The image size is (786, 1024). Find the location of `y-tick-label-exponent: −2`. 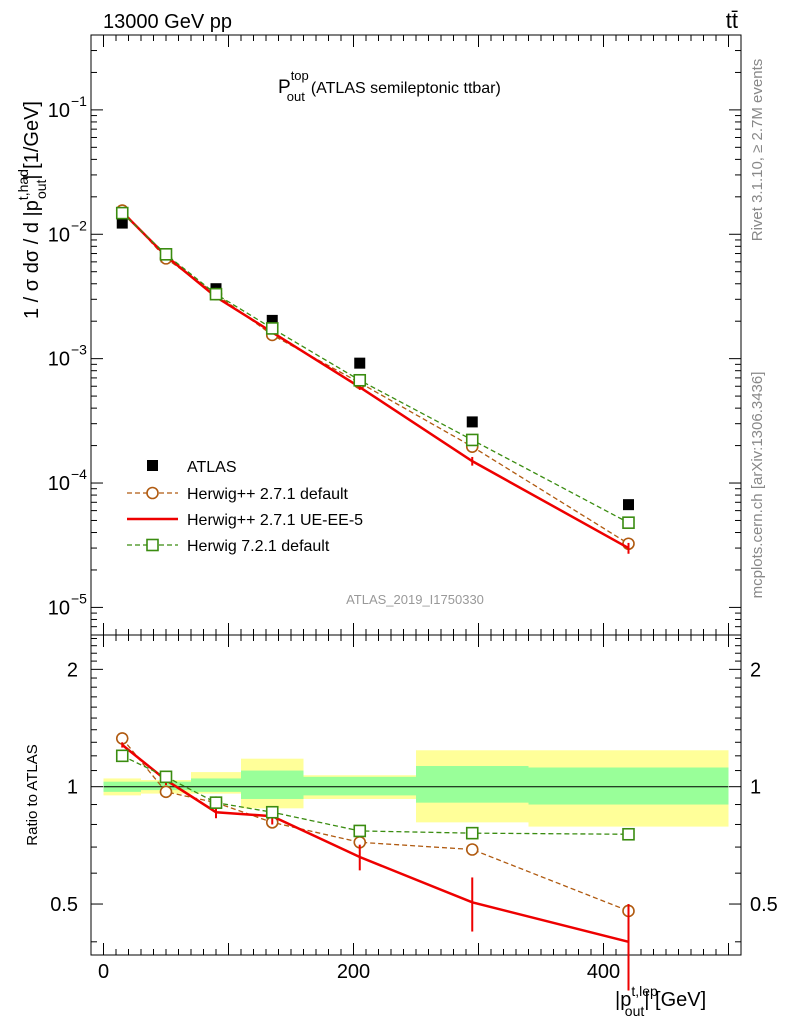

y-tick-label-exponent: −2 is located at coordinates (79, 225).